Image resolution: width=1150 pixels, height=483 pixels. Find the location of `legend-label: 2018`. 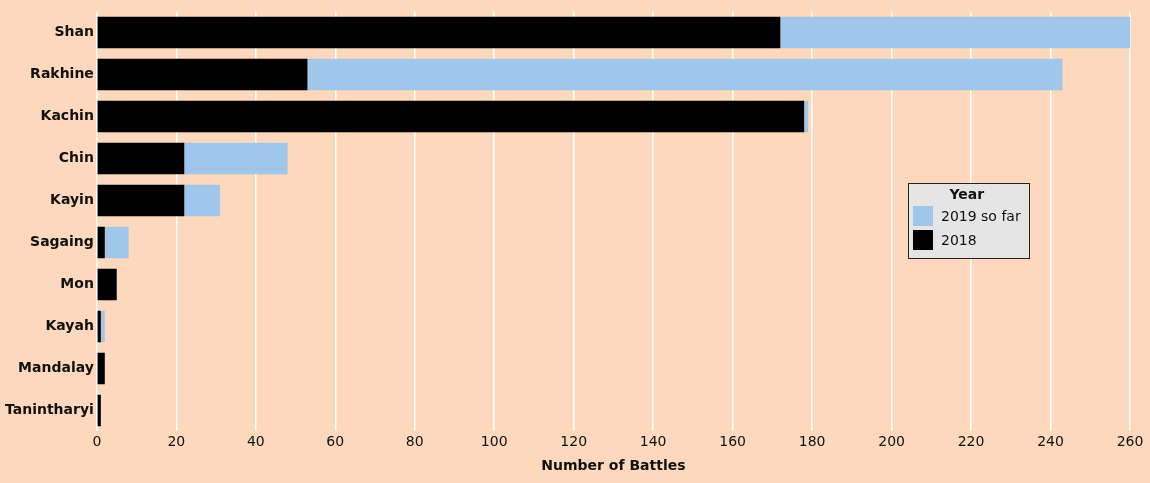

legend-label: 2018 is located at coordinates (959, 240).